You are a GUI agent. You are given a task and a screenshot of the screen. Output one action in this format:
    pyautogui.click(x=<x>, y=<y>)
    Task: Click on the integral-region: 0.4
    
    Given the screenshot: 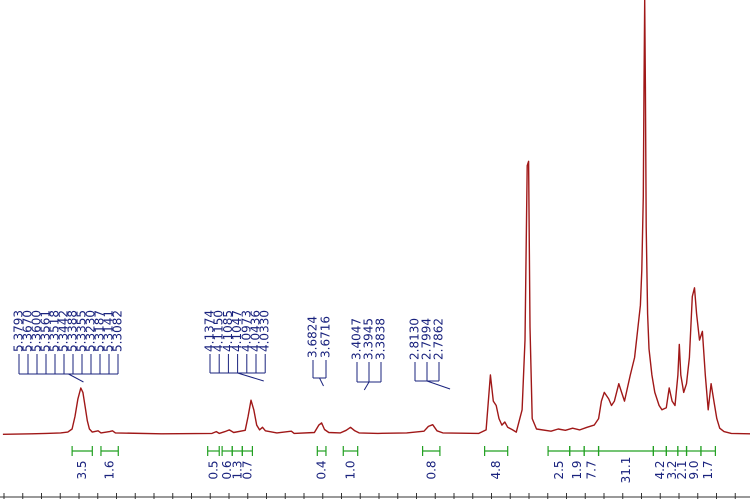 What is the action you would take?
    pyautogui.click(x=322, y=463)
    